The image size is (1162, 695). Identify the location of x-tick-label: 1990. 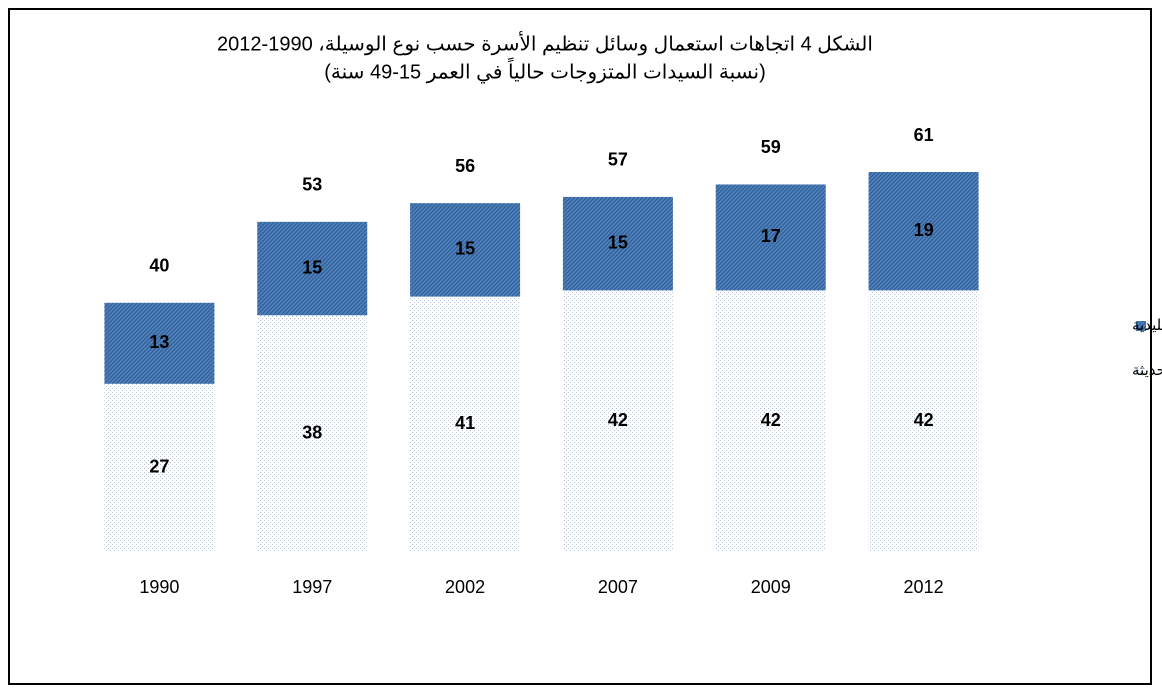
(159, 587).